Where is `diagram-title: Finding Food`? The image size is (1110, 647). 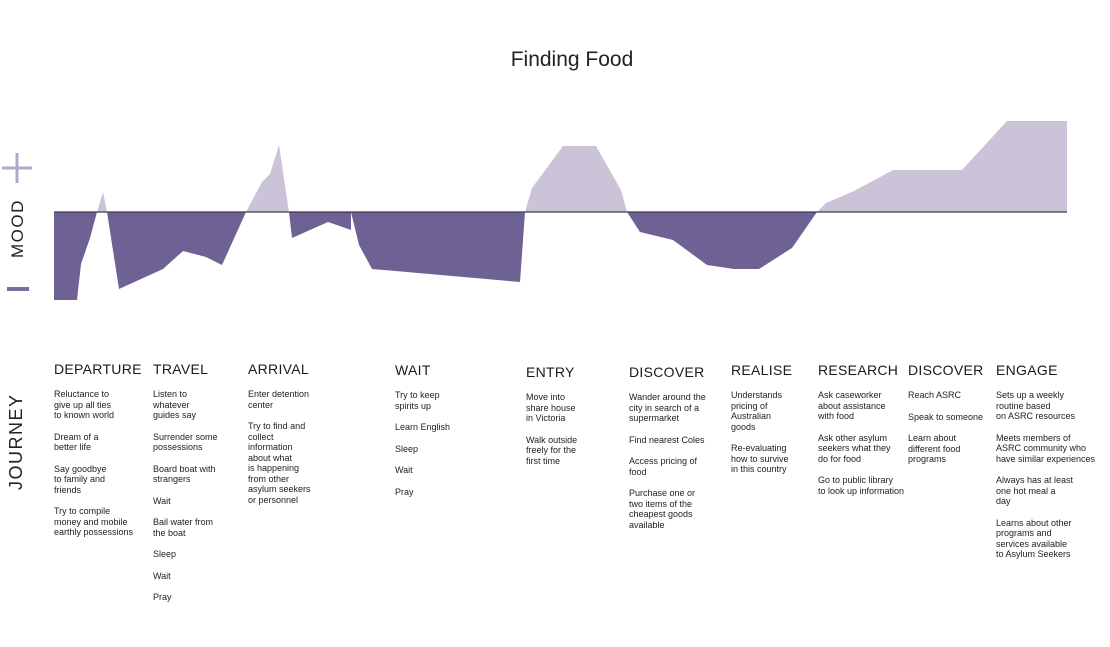
diagram-title: Finding Food is located at coordinates (572, 59).